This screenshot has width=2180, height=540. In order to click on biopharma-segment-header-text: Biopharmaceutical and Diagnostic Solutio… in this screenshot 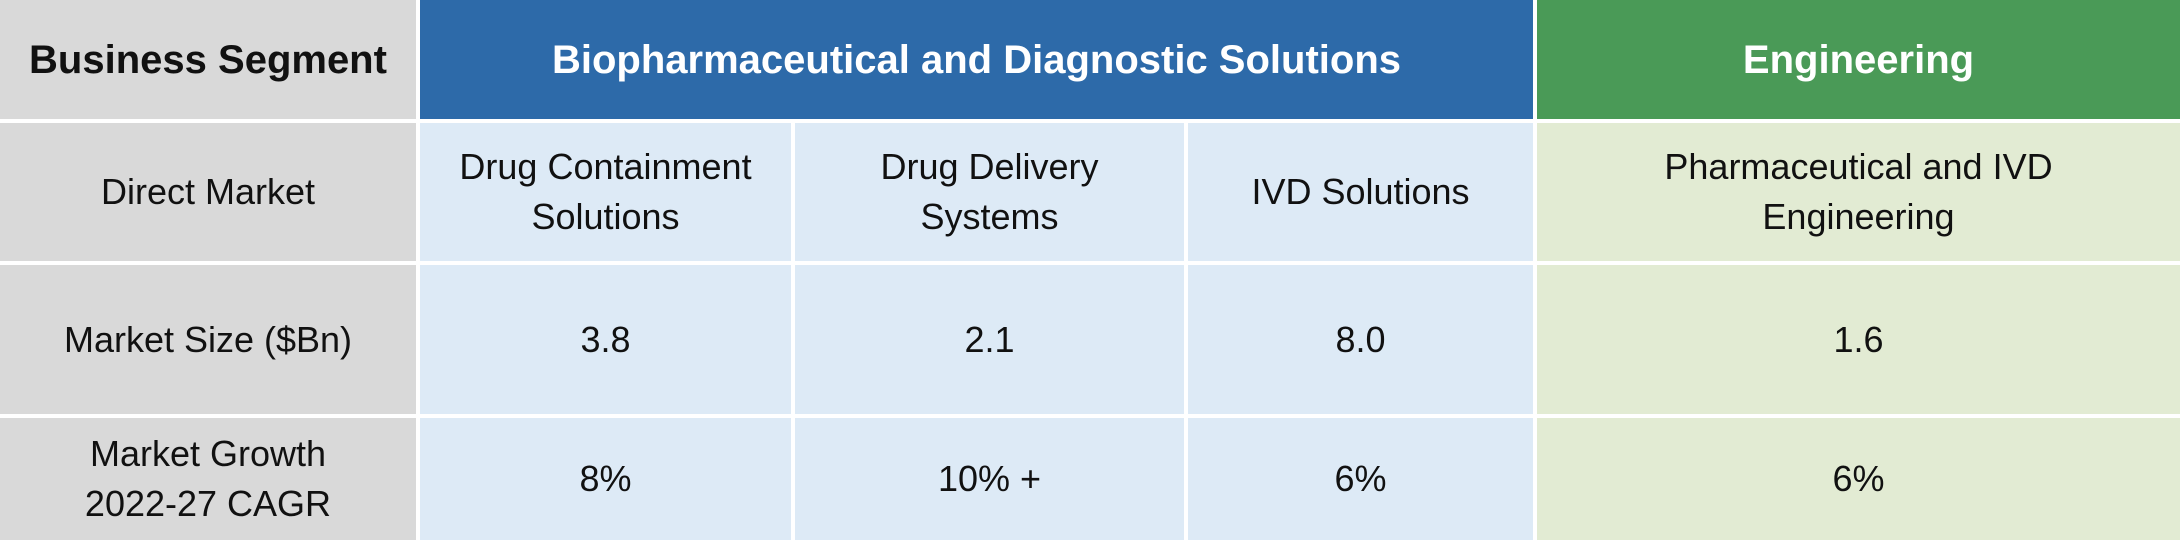, I will do `click(976, 59)`.